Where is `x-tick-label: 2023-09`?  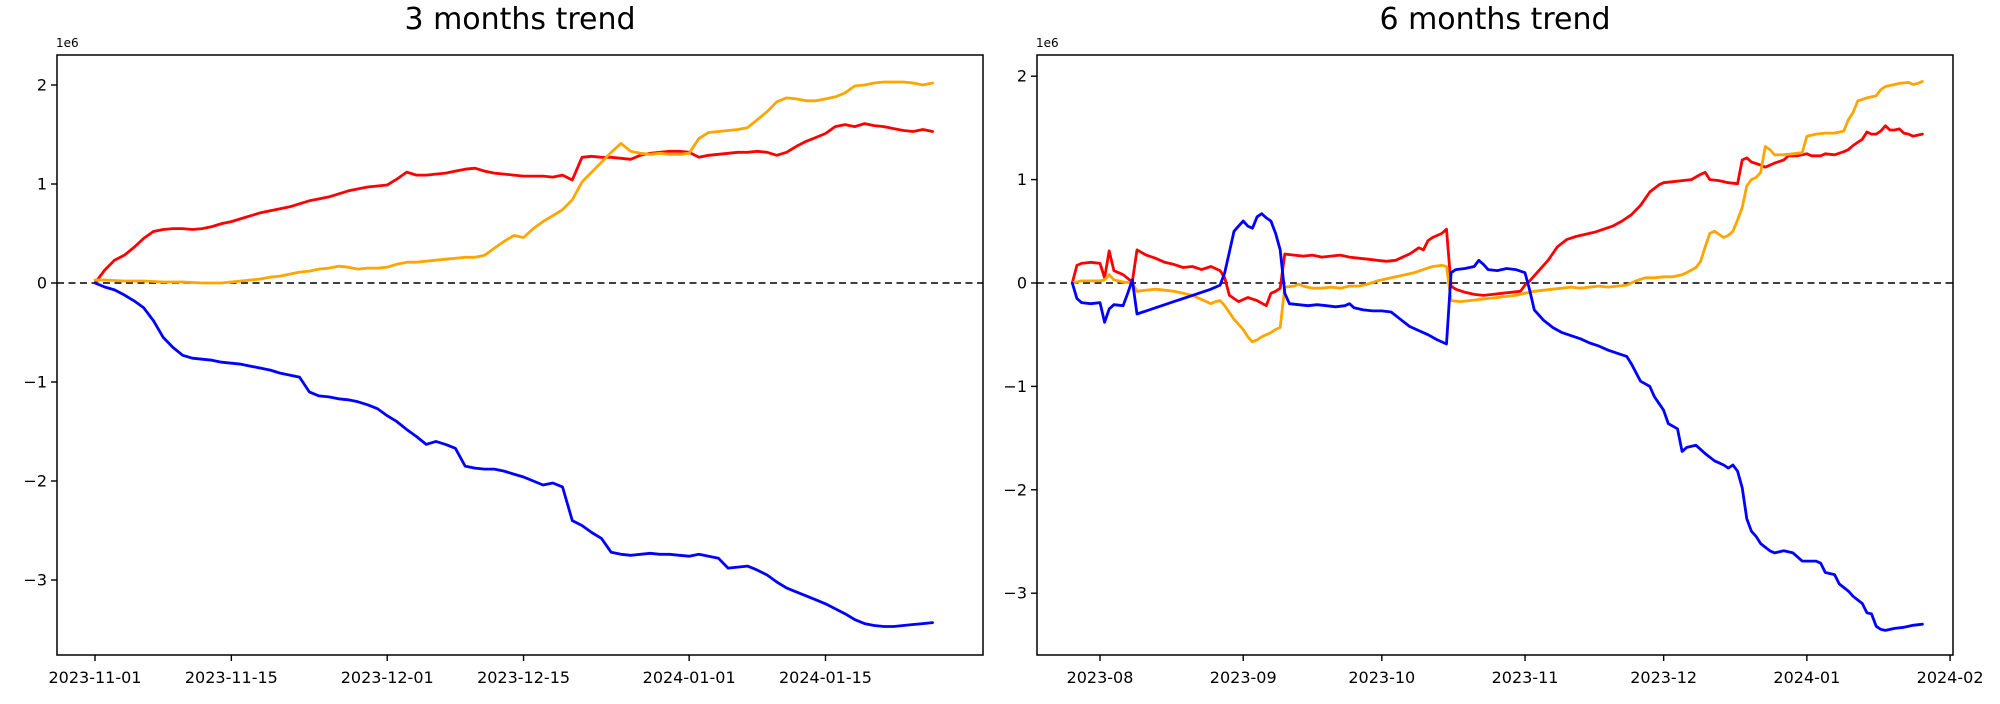
x-tick-label: 2023-09 is located at coordinates (1243, 677).